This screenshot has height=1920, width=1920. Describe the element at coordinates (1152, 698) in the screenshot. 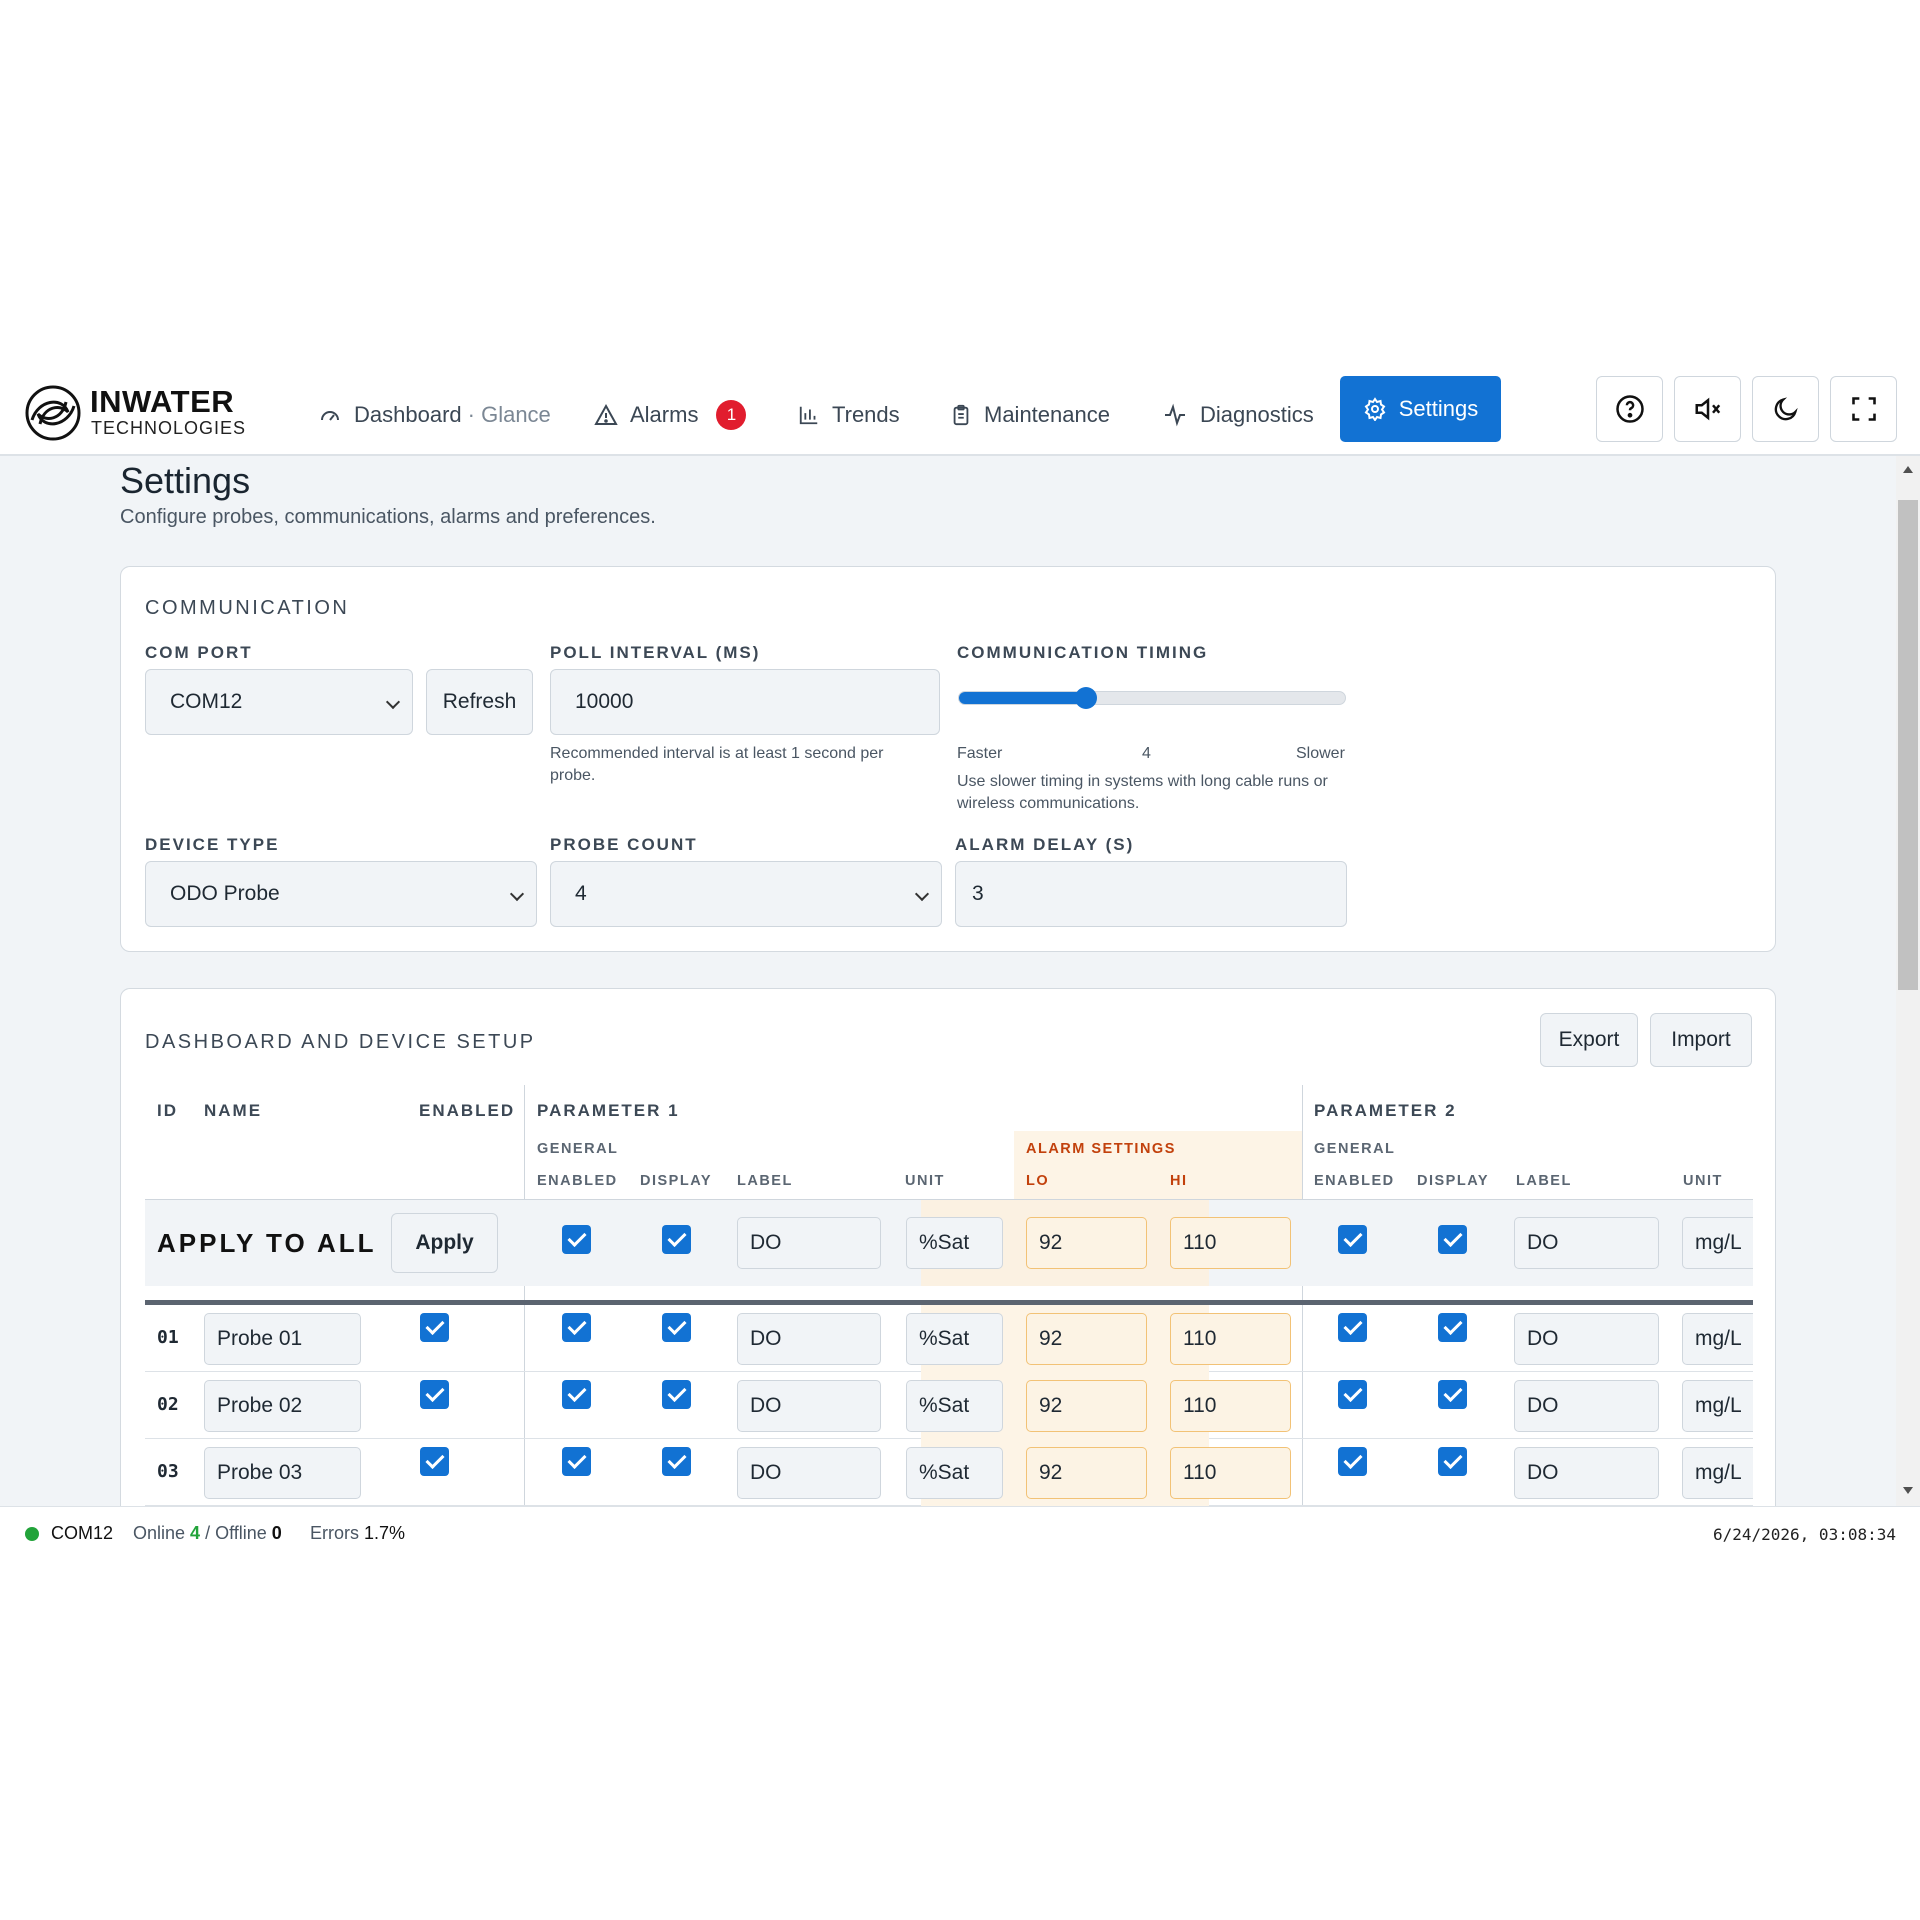

I see `communication-timing-slider` at that location.